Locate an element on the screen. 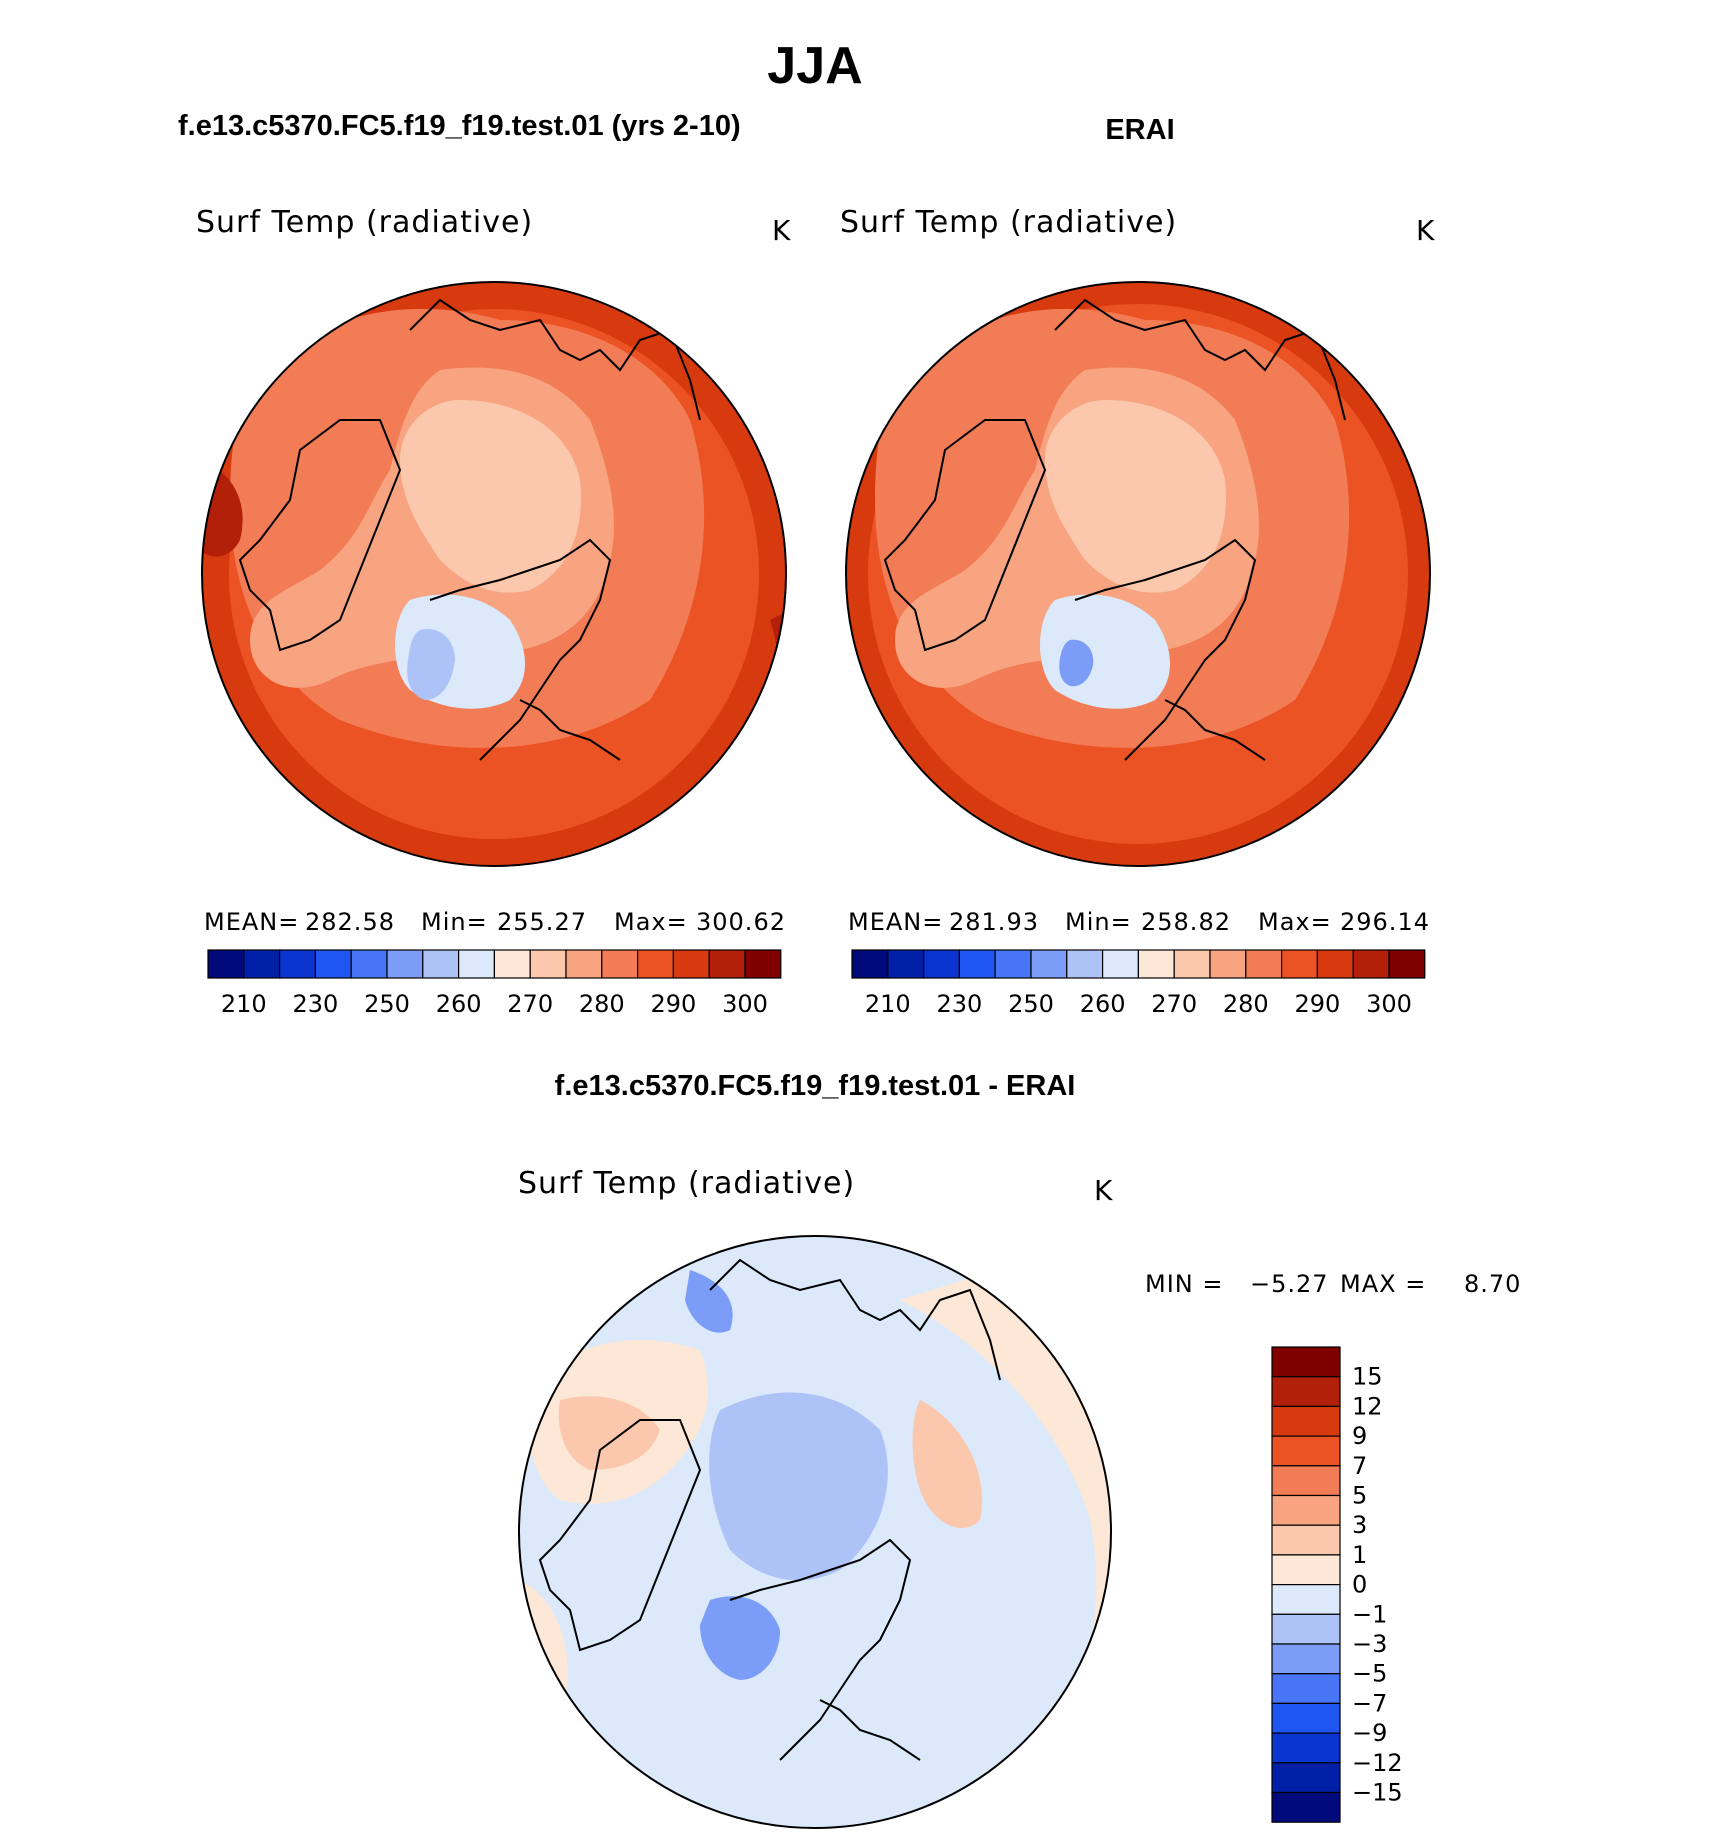  left-map-boundary is located at coordinates (494, 574).